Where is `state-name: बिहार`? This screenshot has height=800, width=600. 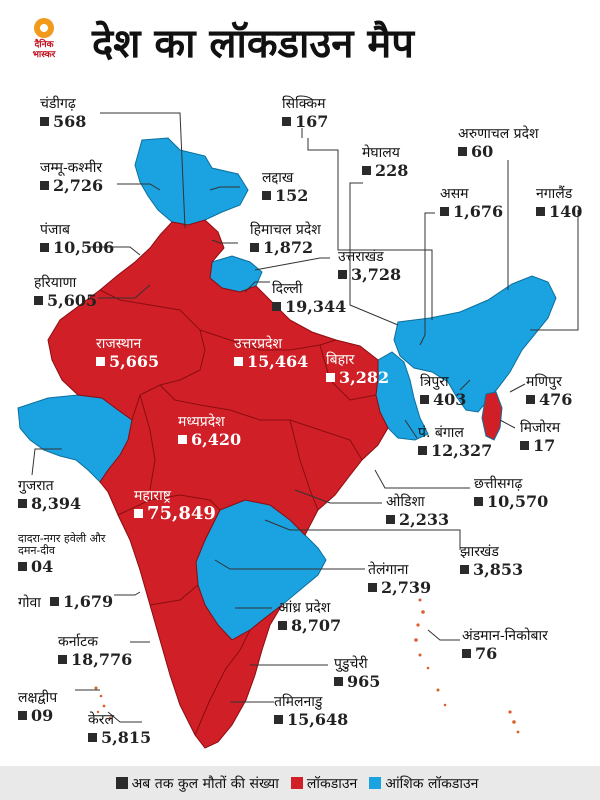 state-name: बिहार is located at coordinates (340, 360).